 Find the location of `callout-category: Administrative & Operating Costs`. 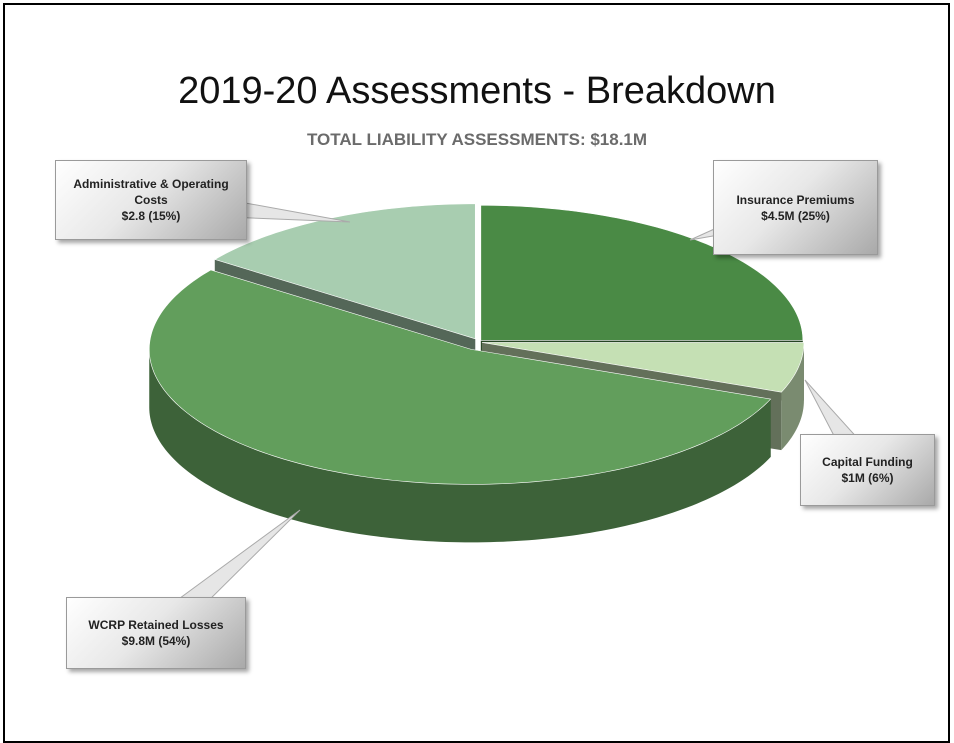

callout-category: Administrative & Operating Costs is located at coordinates (151, 192).